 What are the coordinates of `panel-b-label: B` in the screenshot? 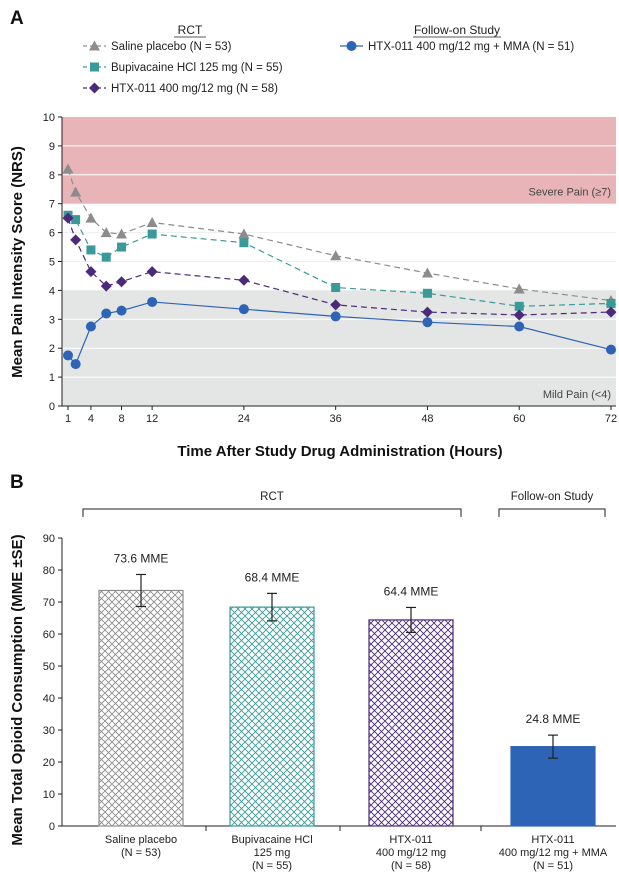 It's located at (17, 482).